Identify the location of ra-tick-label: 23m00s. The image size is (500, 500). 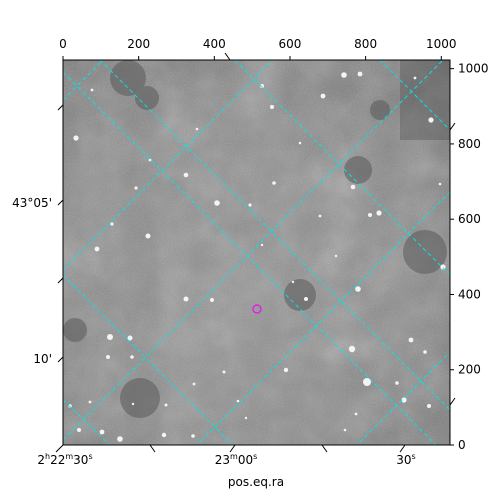
(236, 459).